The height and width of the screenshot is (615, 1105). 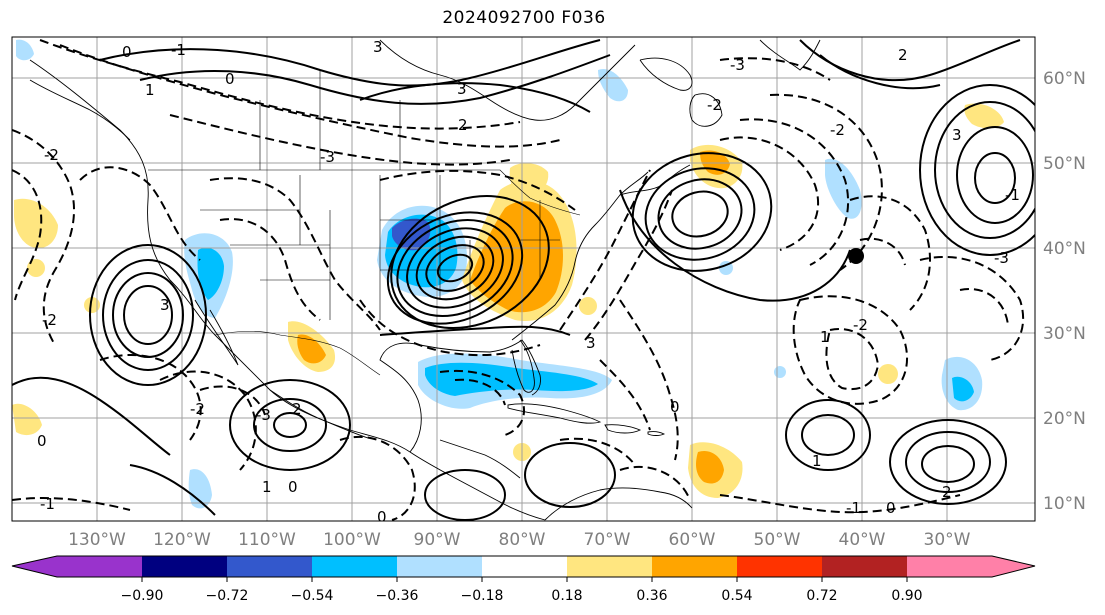 I want to click on lon-label: 70°W, so click(x=607, y=540).